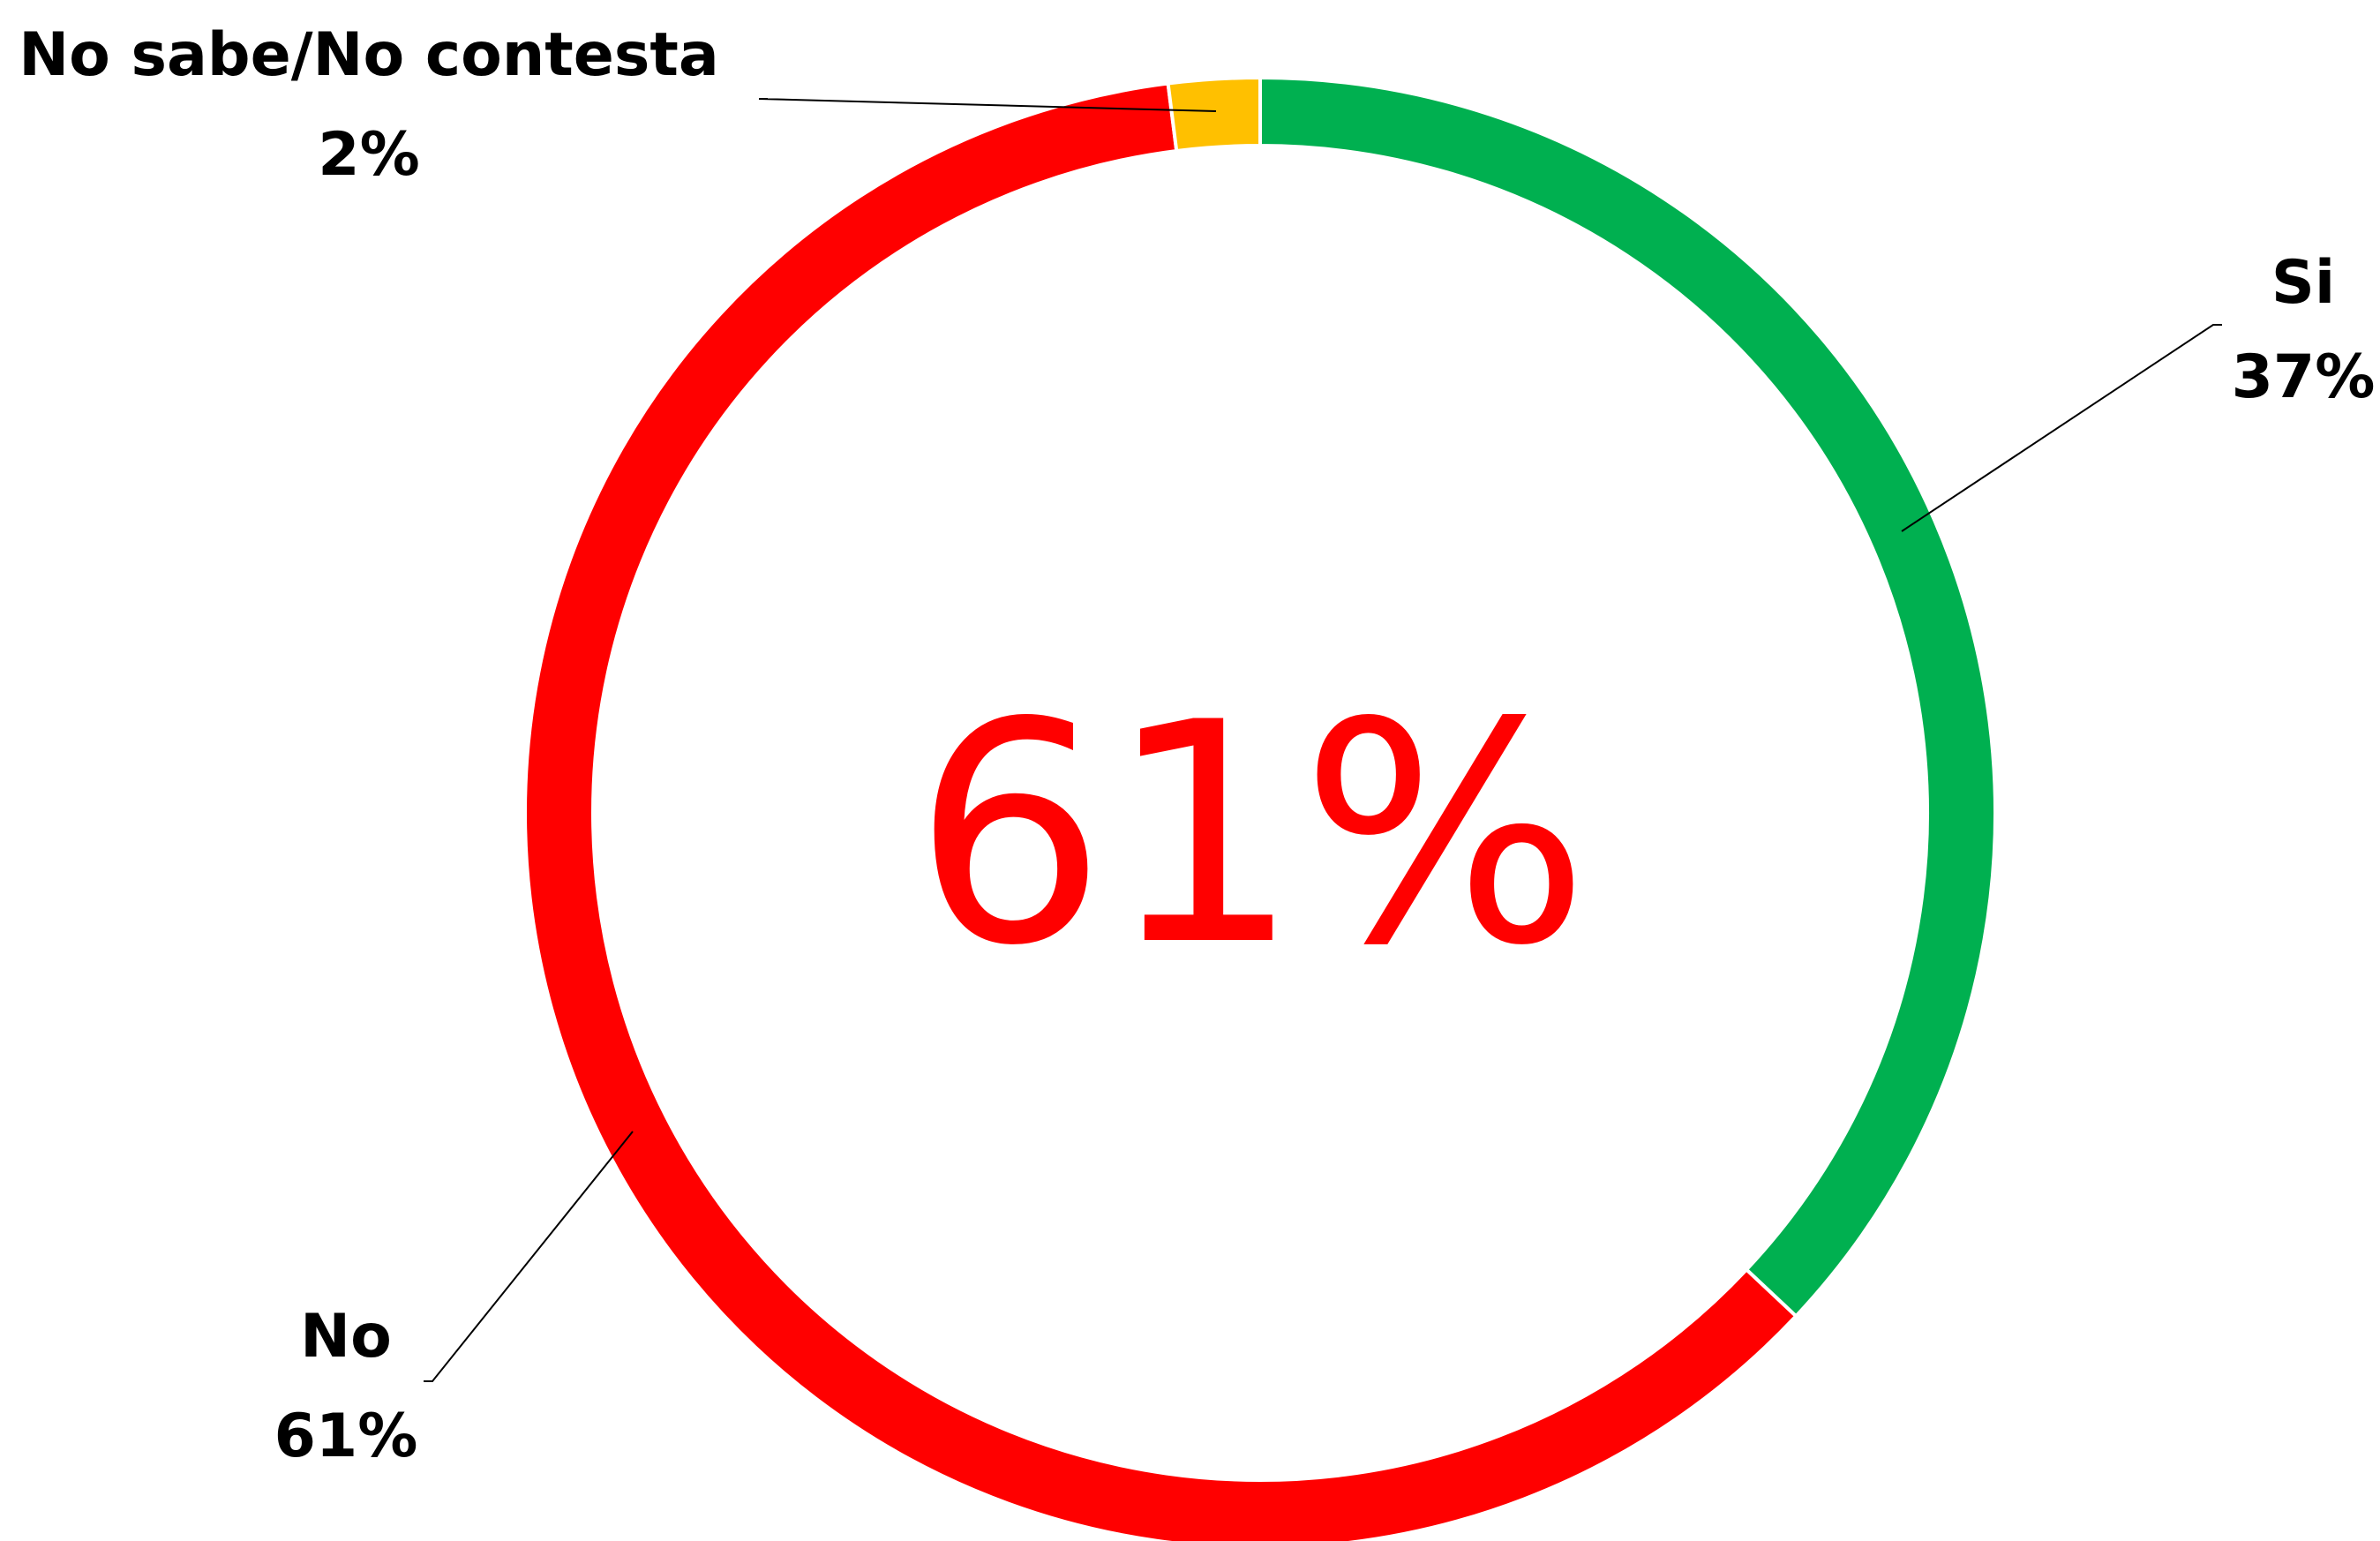 The height and width of the screenshot is (1541, 2380). I want to click on leader-line-no-sabe, so click(987, 105).